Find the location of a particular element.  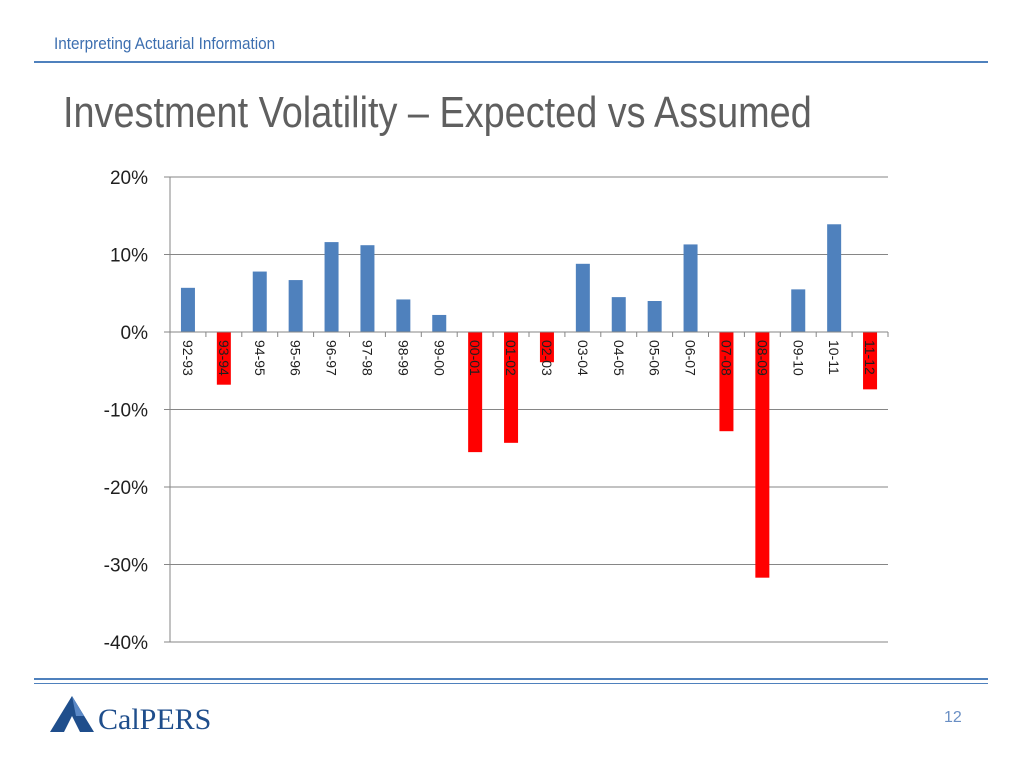

x-tick-label: 08-09 is located at coordinates (762, 358).